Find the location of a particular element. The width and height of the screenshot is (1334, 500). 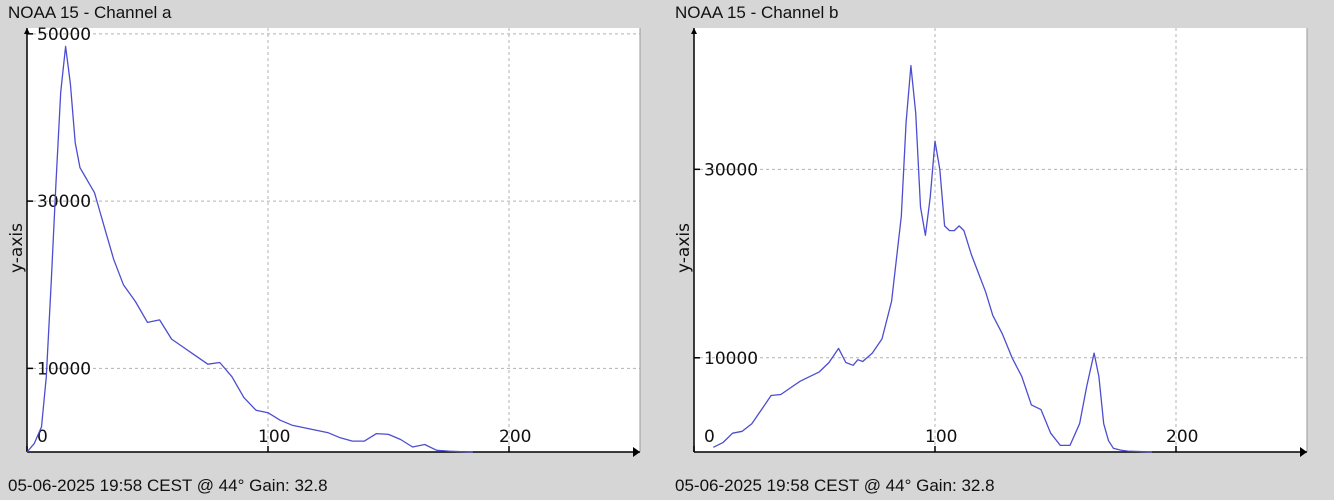

chart-title: NOAA 15 - Channel b is located at coordinates (757, 12).